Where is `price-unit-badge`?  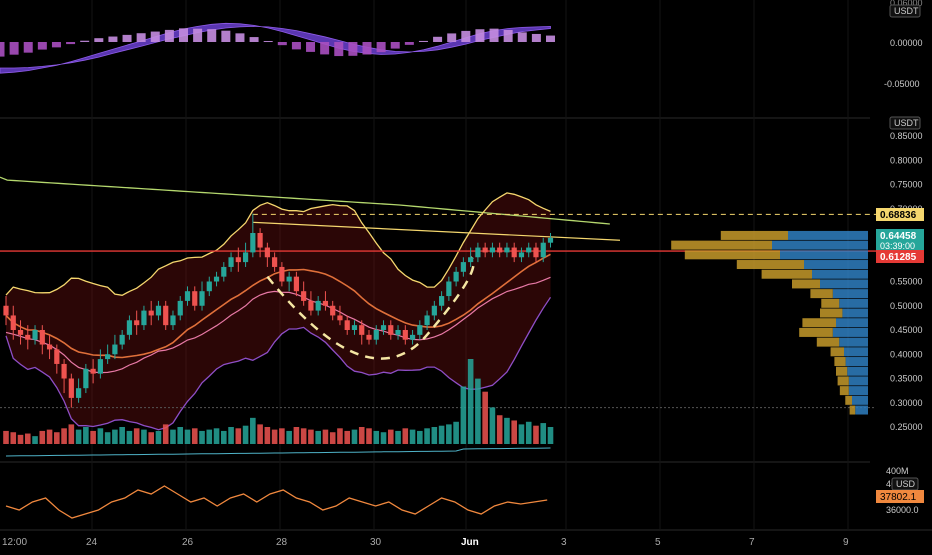
price-unit-badge is located at coordinates (905, 123).